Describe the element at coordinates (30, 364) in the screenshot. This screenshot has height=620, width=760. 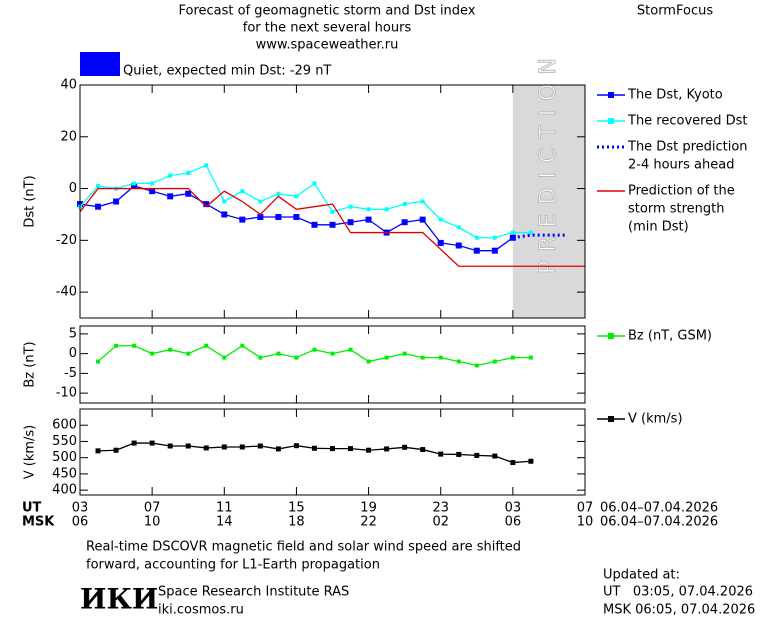
I see `y-axis-label: Bz (nT)` at that location.